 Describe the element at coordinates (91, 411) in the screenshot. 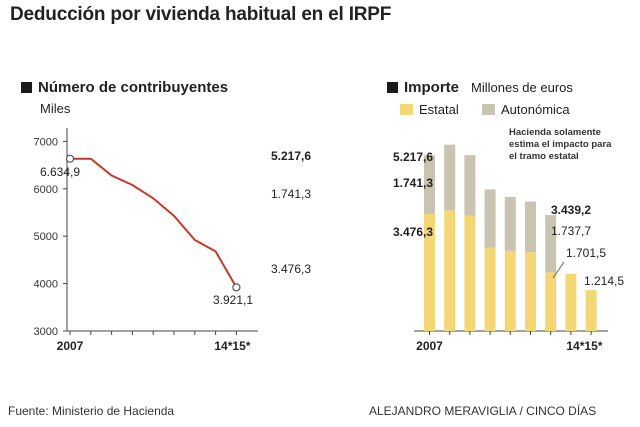

I see `source-text: Fuente: Ministerio de Hacienda` at that location.